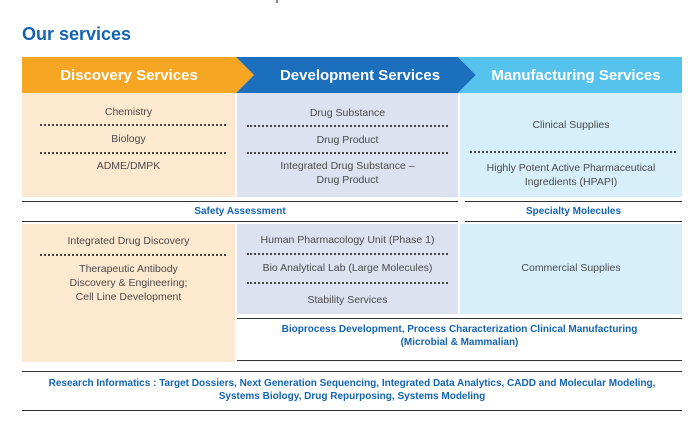 The width and height of the screenshot is (693, 424). I want to click on service-clinical-supplies: Clinical Supplies, so click(571, 125).